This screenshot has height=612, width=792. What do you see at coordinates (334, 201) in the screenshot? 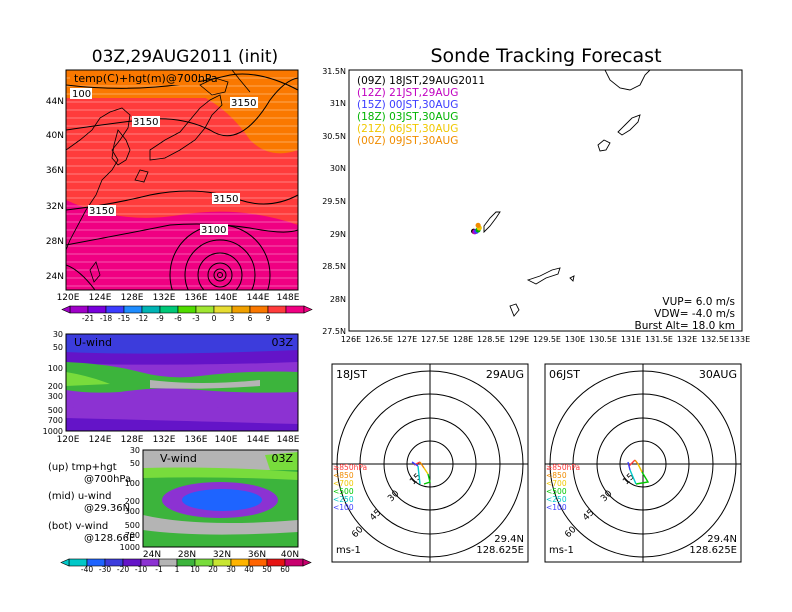
I see `lat-tick: 29.5N` at bounding box center [334, 201].